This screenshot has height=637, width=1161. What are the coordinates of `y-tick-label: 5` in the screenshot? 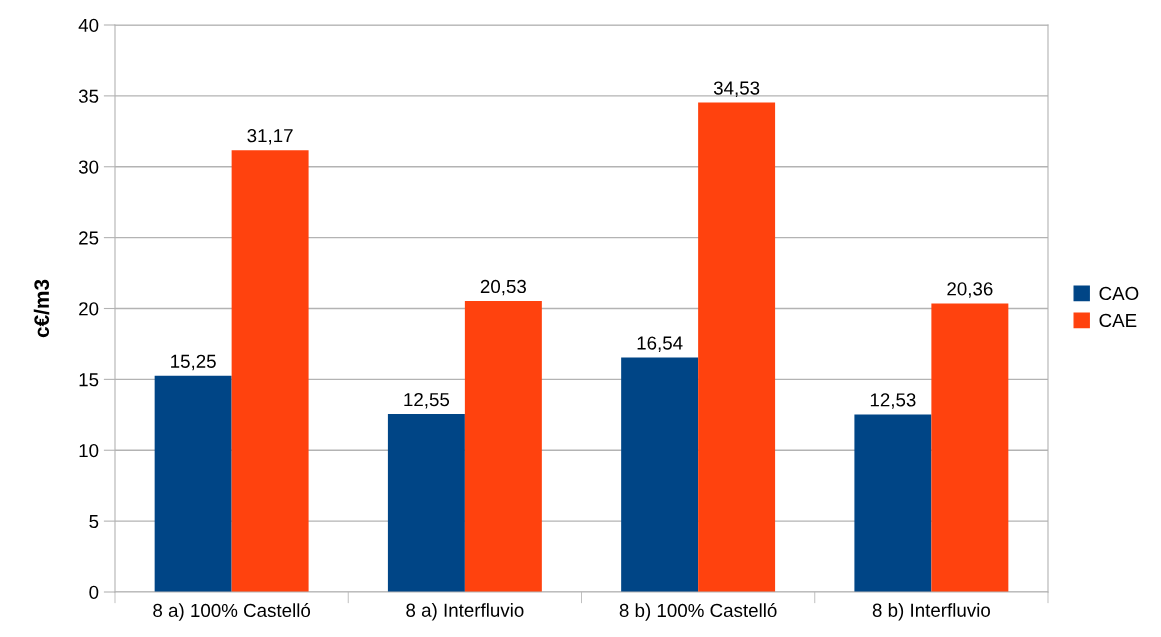 It's located at (94, 522).